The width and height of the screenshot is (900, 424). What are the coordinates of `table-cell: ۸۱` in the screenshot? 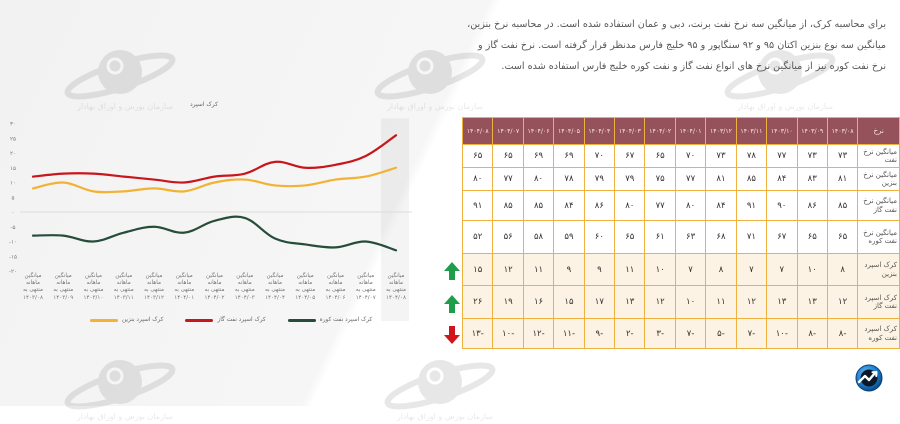 It's located at (721, 179).